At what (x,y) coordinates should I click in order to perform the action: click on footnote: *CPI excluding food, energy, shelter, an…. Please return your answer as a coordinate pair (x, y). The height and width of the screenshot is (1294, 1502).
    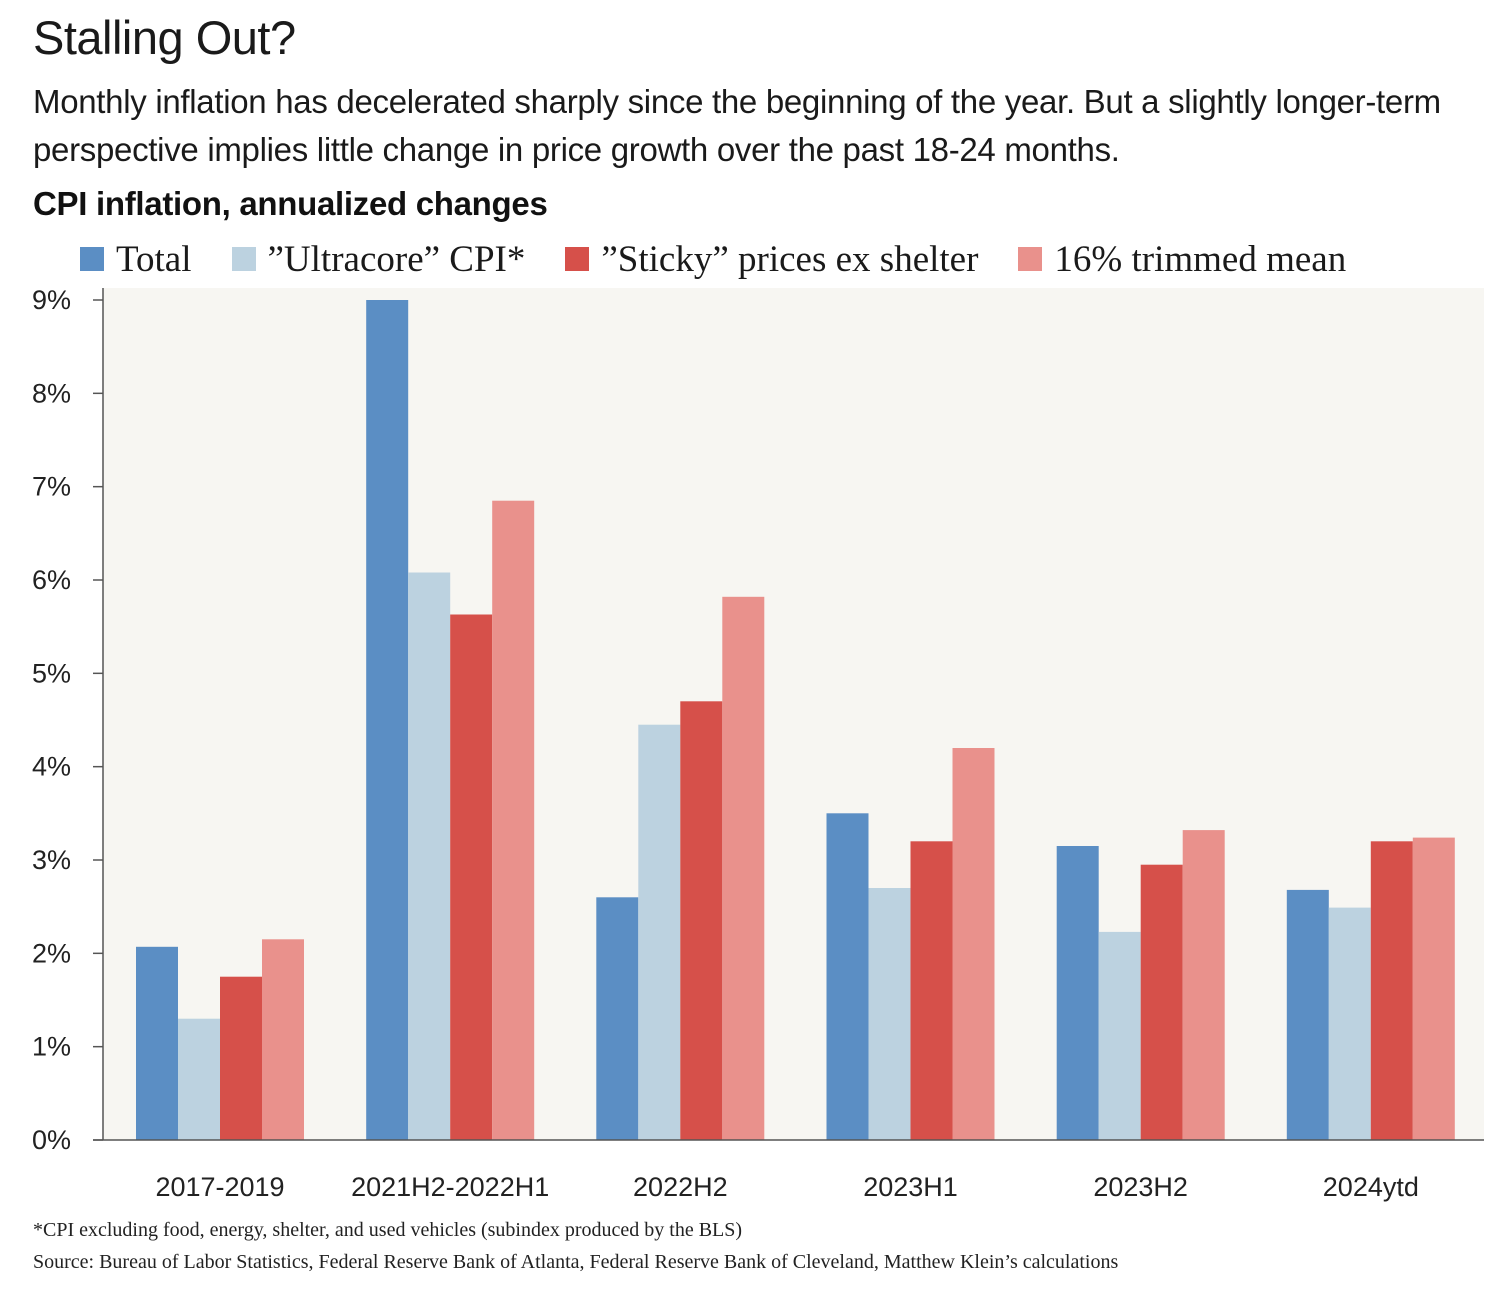
    Looking at the image, I should click on (388, 1230).